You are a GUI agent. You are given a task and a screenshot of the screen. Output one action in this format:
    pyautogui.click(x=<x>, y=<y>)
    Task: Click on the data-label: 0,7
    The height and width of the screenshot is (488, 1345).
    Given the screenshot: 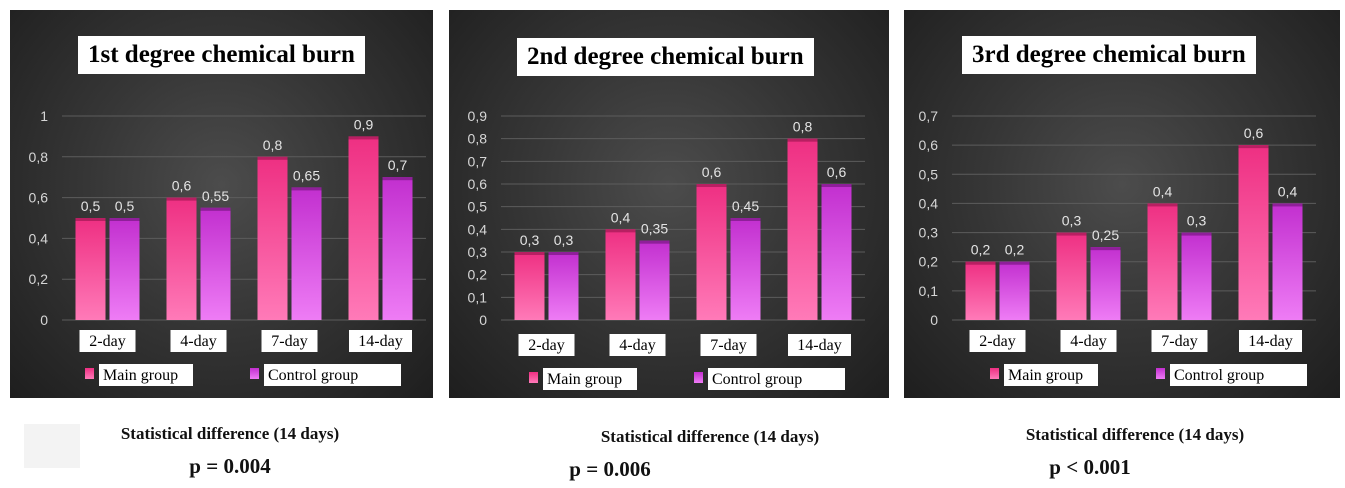 What is the action you would take?
    pyautogui.click(x=398, y=165)
    